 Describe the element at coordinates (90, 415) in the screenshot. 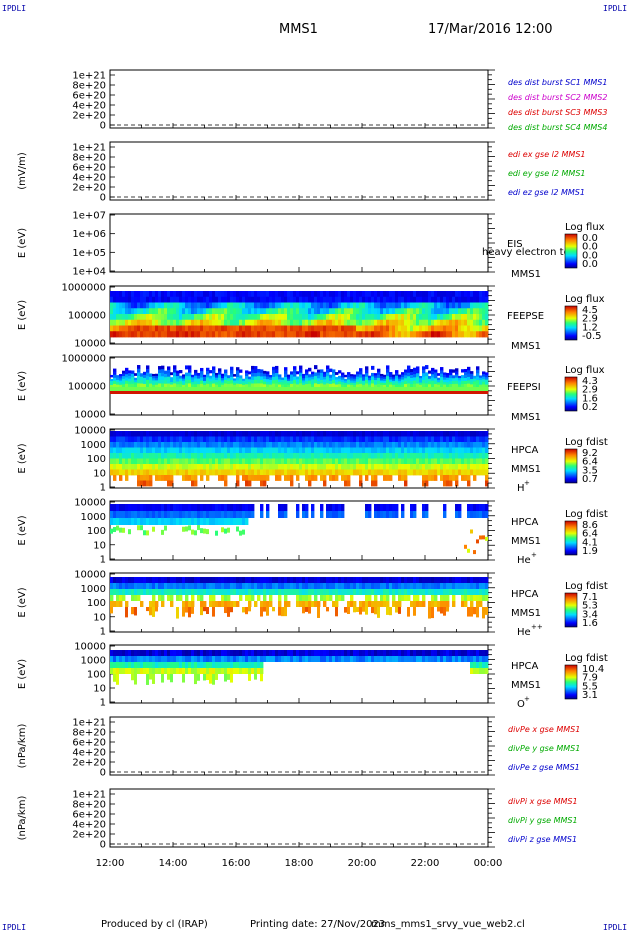

I see `y-tick-label: 10000` at that location.